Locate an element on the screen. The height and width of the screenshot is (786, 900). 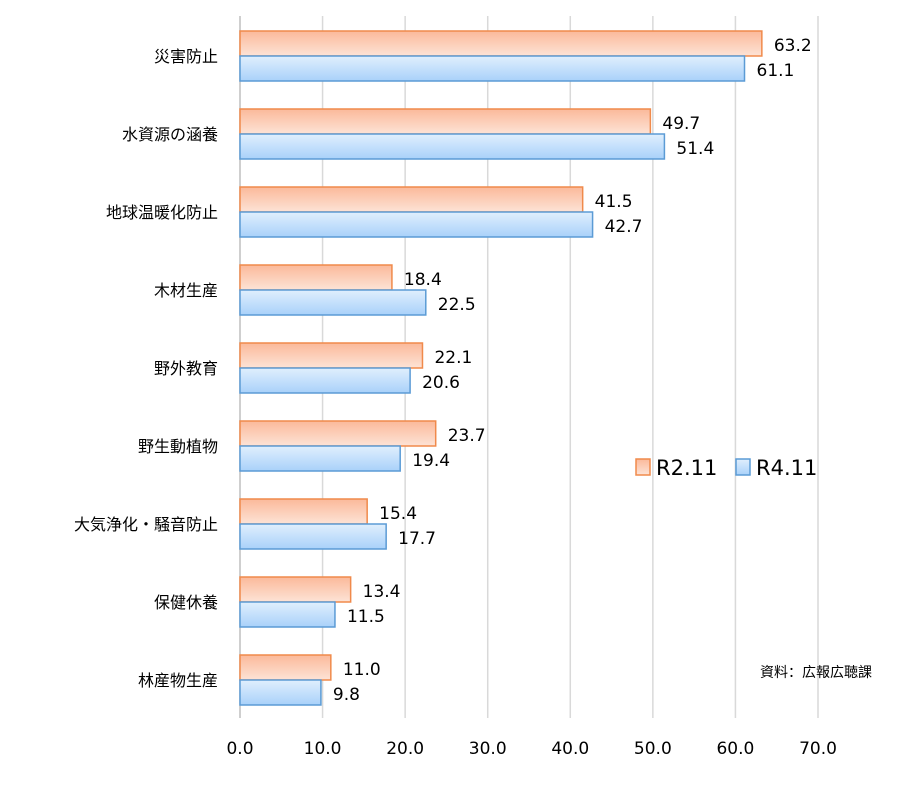
data-label: 22.1 is located at coordinates (453, 358).